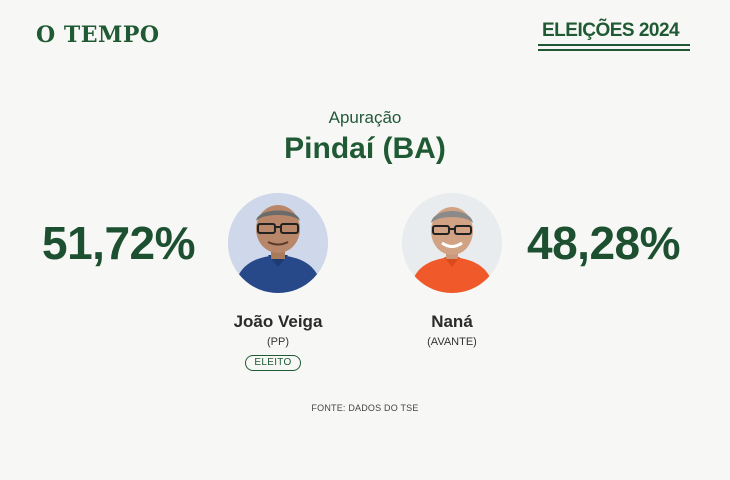  Describe the element at coordinates (614, 50) in the screenshot. I see `elections-underline-bottom` at that location.